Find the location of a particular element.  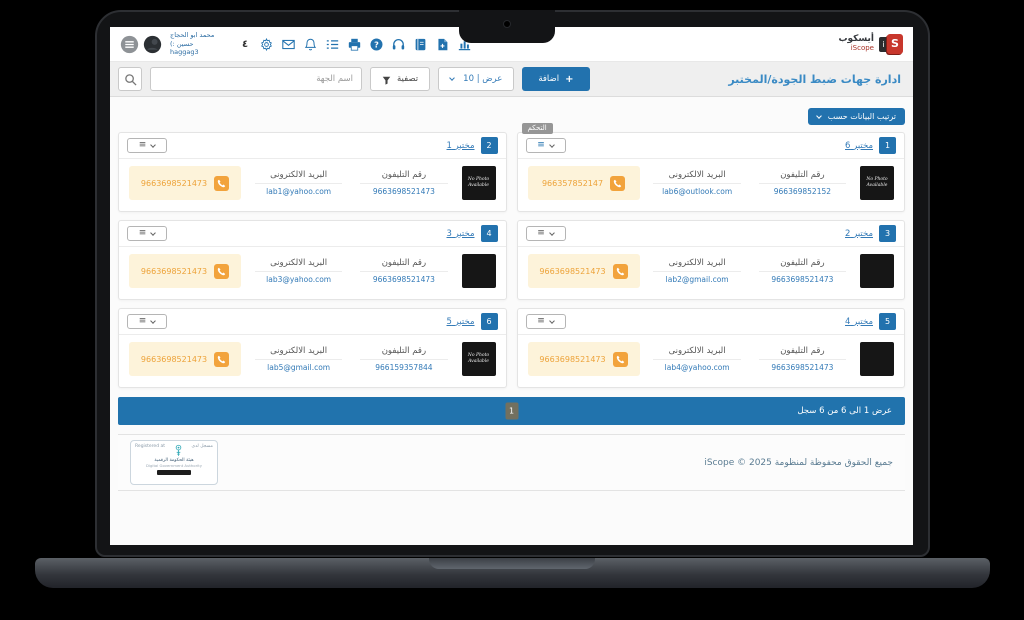

brand-logo: أيسكوب iScope i S is located at coordinates (870, 44).